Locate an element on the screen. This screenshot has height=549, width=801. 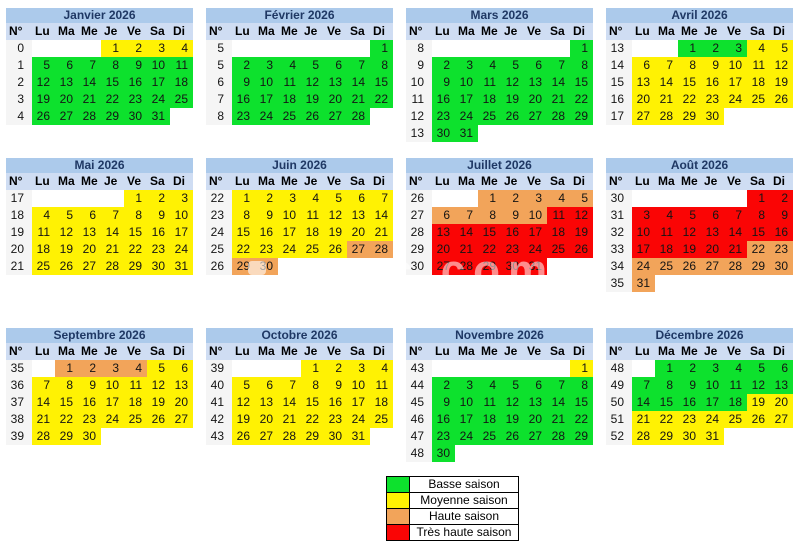
week-number-cell: 8 is located at coordinates (219, 116).